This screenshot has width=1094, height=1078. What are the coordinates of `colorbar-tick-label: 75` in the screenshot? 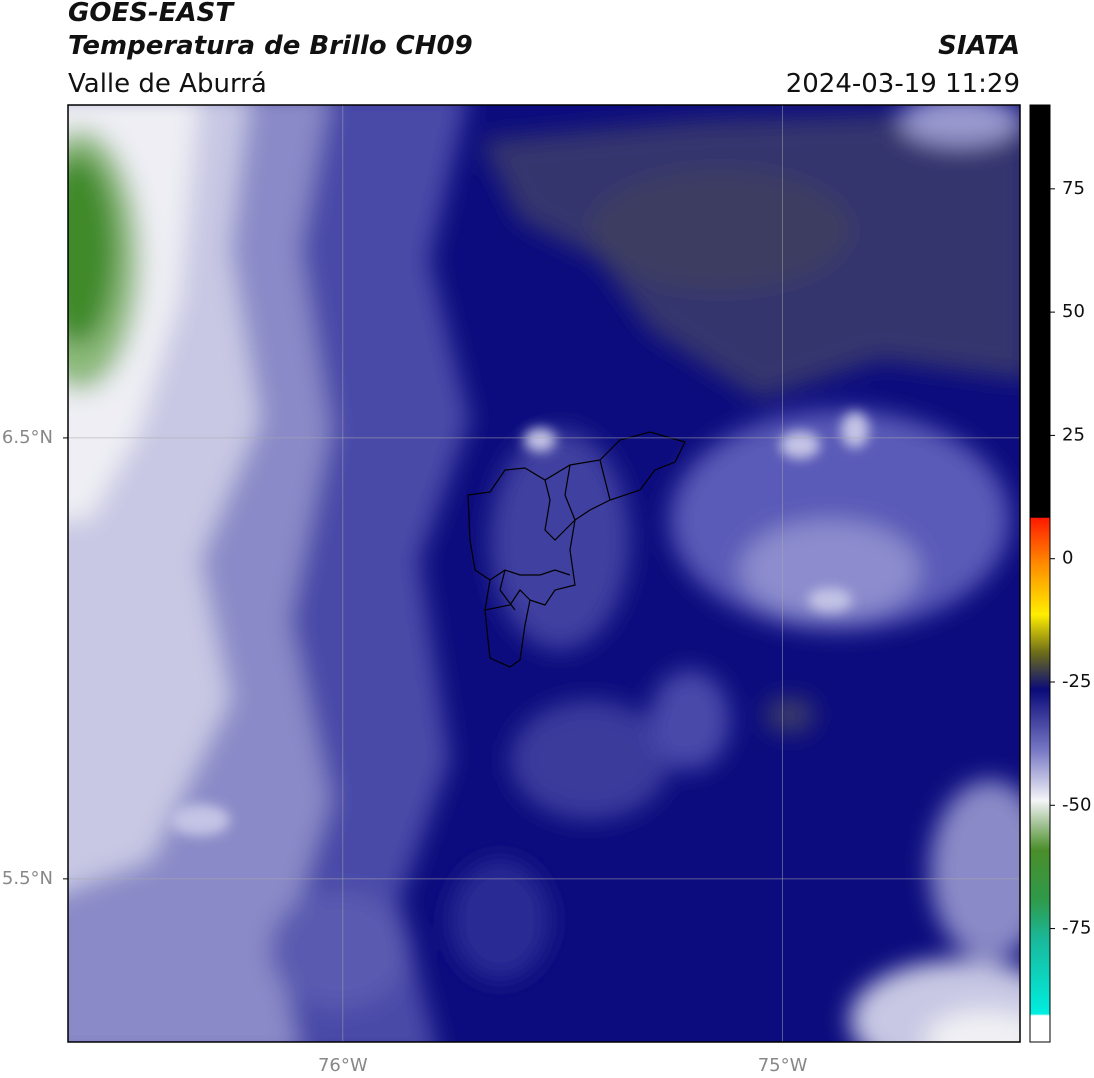 It's located at (1073, 188).